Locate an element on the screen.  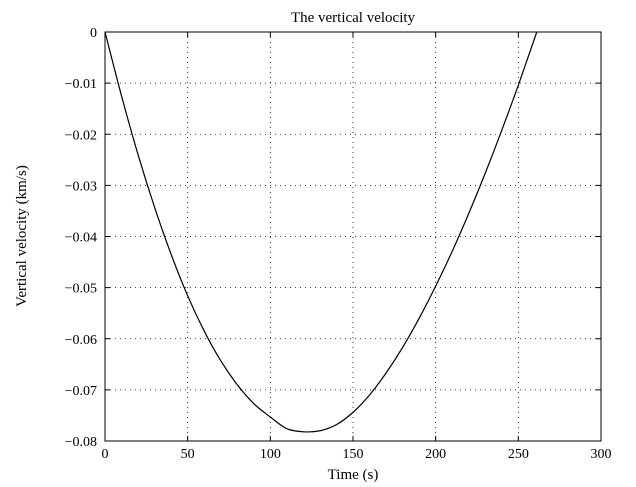
x-tick-label: 50 is located at coordinates (188, 454).